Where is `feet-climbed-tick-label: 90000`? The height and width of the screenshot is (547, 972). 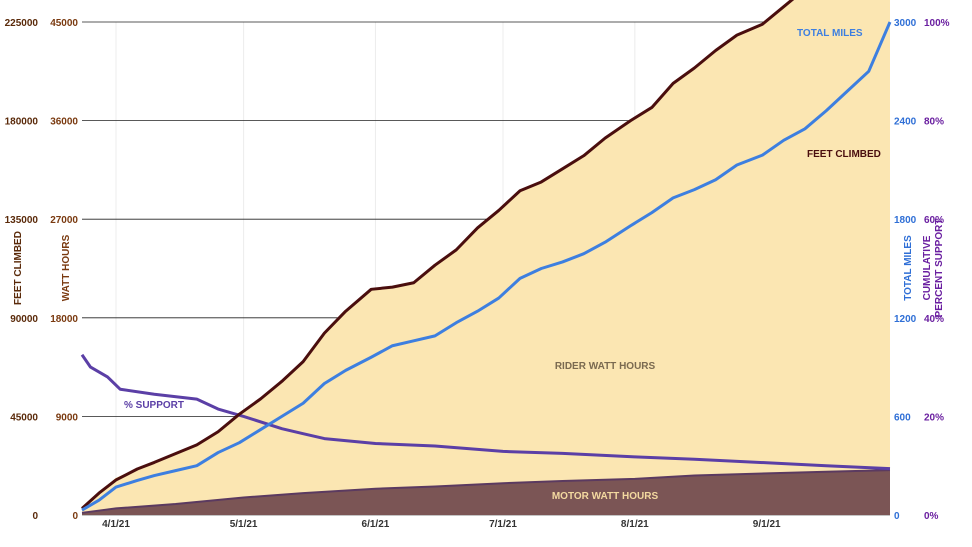
feet-climbed-tick-label: 90000 is located at coordinates (24, 319).